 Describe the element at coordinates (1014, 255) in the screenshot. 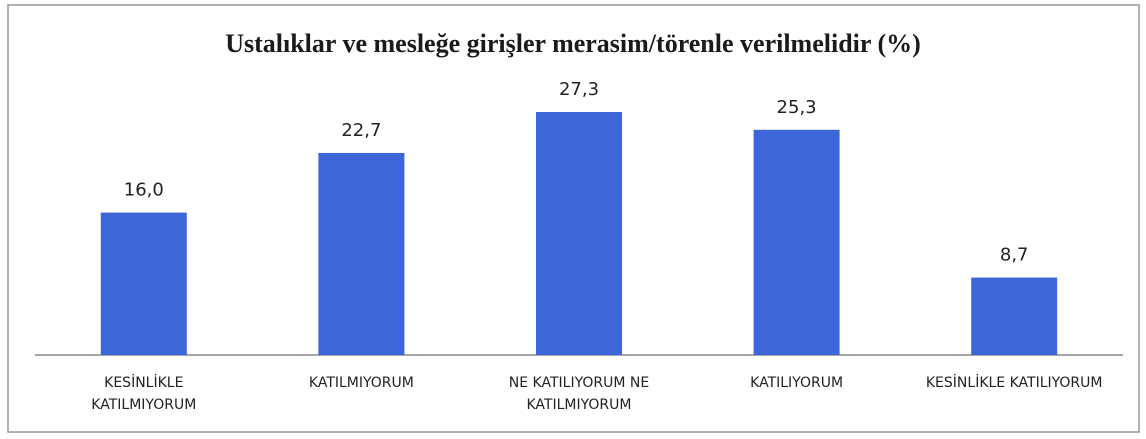

I see `value-label: 8,7` at that location.